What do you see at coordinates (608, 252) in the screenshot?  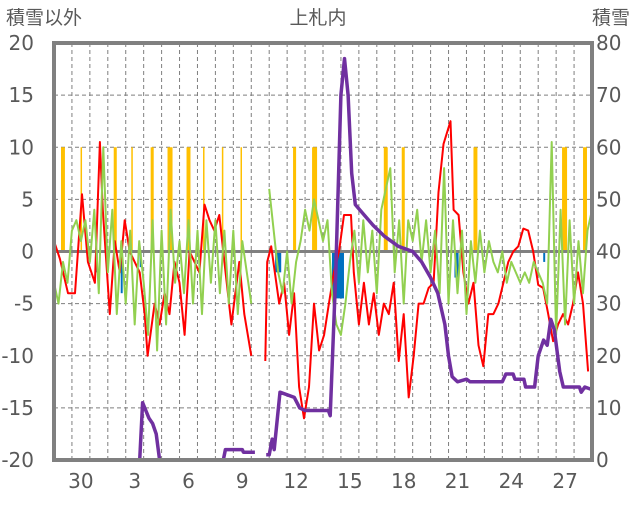 I see `right-tick-label: 40` at bounding box center [608, 252].